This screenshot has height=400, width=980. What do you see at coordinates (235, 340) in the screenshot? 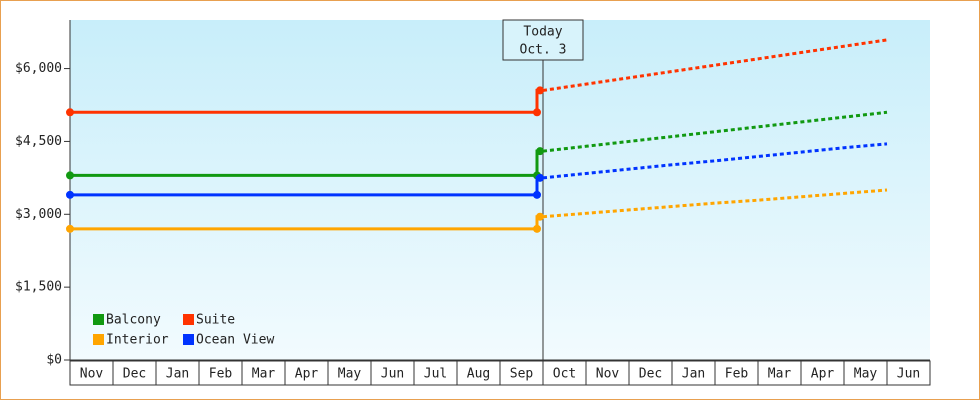
I see `legend-label: Ocean View` at bounding box center [235, 340].